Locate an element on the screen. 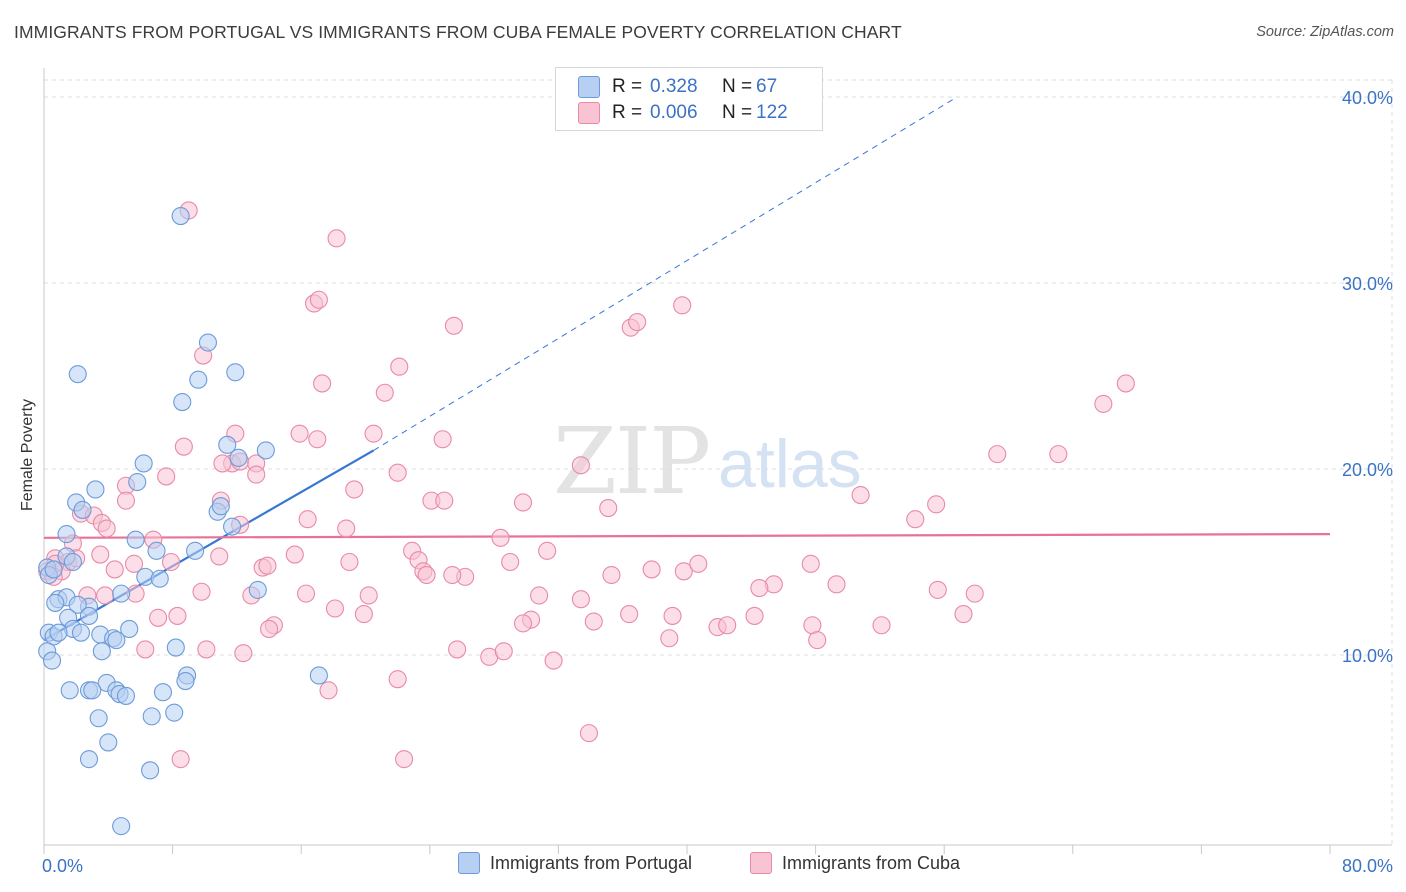 This screenshot has width=1406, height=892. y-tick-label: 40.0% is located at coordinates (1367, 98).